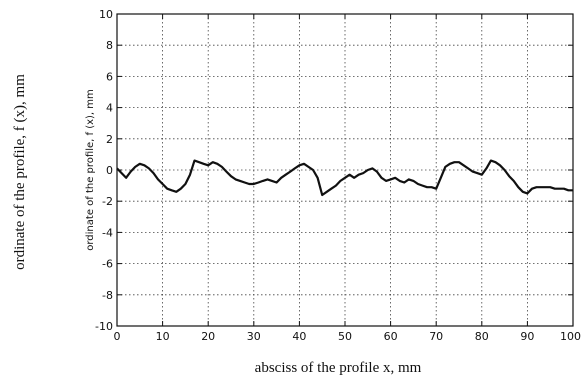 The height and width of the screenshot is (382, 581). Describe the element at coordinates (107, 264) in the screenshot. I see `y-tick-label: -6` at that location.